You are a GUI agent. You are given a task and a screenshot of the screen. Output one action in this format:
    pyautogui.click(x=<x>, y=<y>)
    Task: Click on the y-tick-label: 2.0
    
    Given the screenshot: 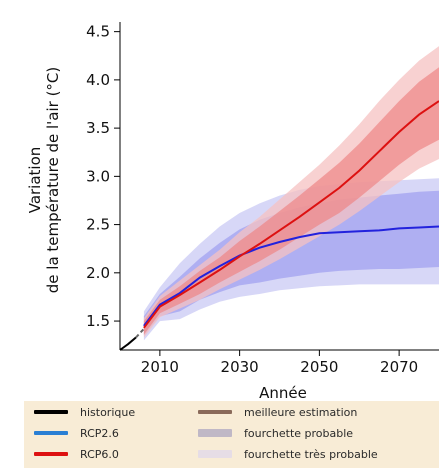 What is the action you would take?
    pyautogui.click(x=98, y=273)
    